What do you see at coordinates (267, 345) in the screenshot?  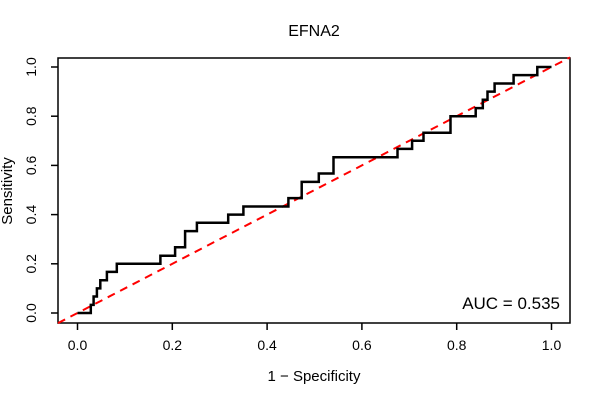 I see `x-tick-label: 0.4` at bounding box center [267, 345].